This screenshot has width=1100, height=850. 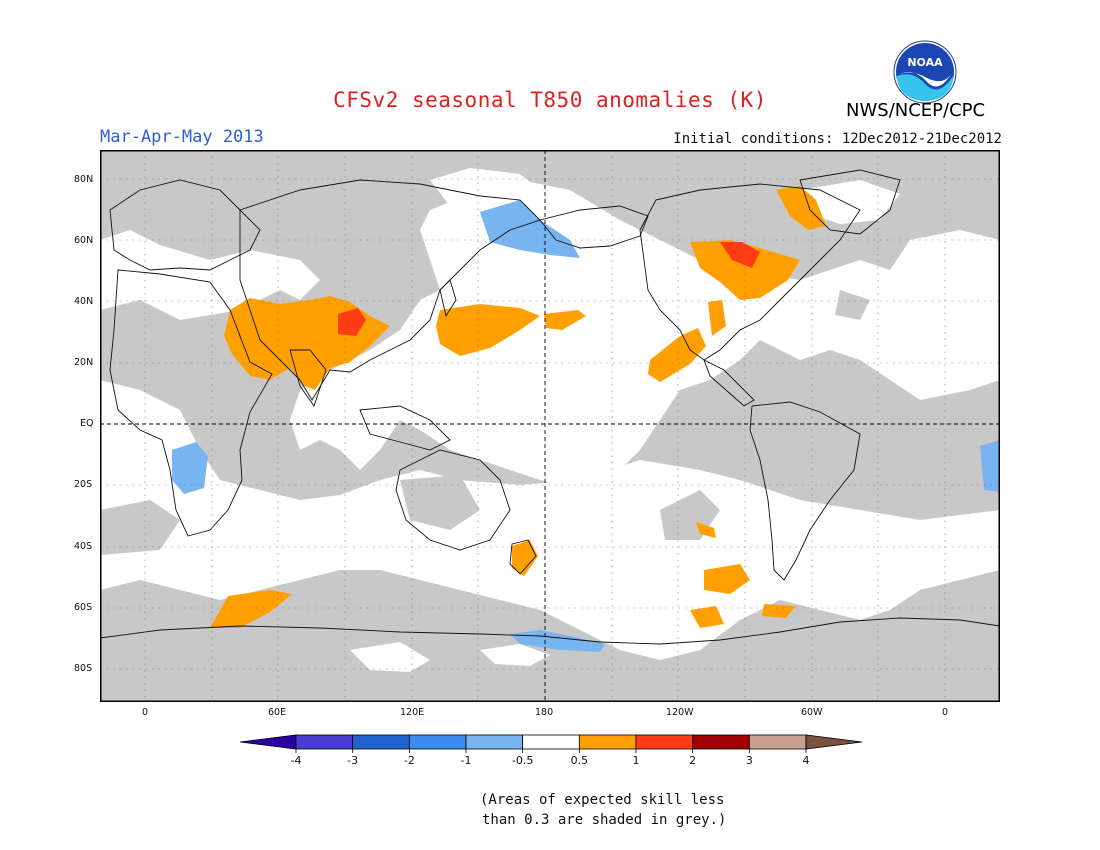 I want to click on logo-text: NOAA, so click(x=925, y=62).